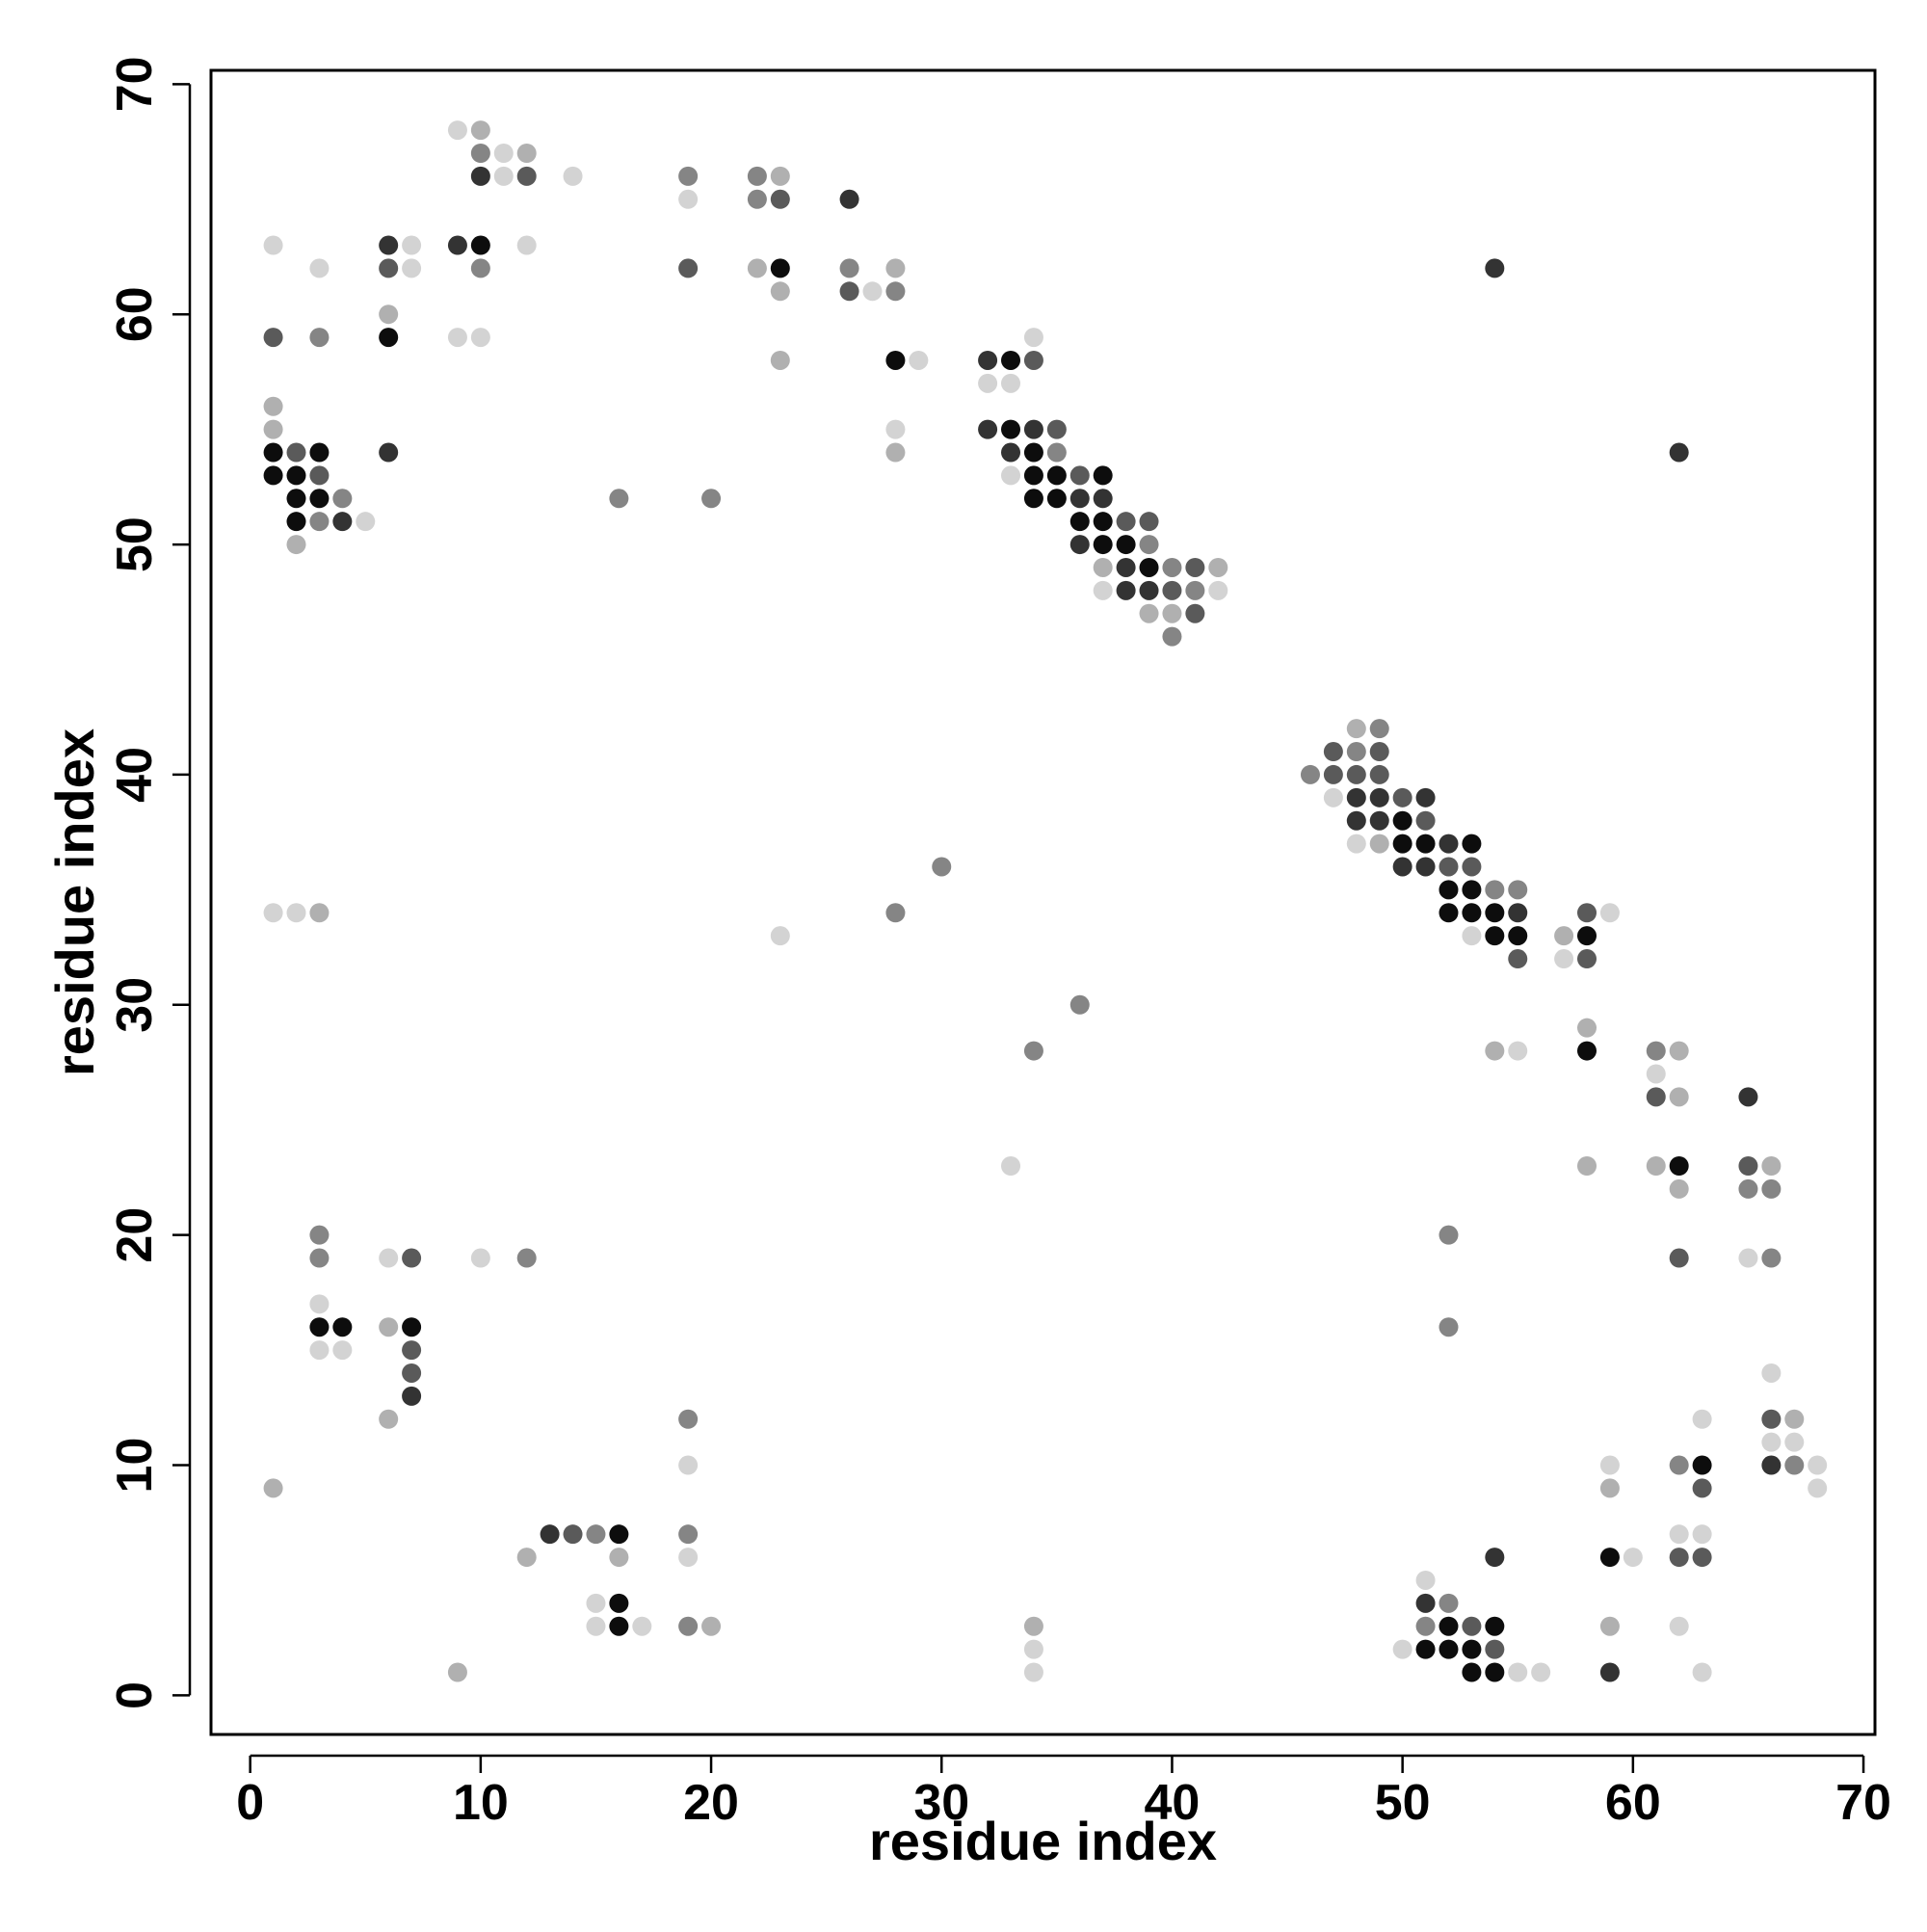  What do you see at coordinates (74, 902) in the screenshot?
I see `y-axis-label: residue index` at bounding box center [74, 902].